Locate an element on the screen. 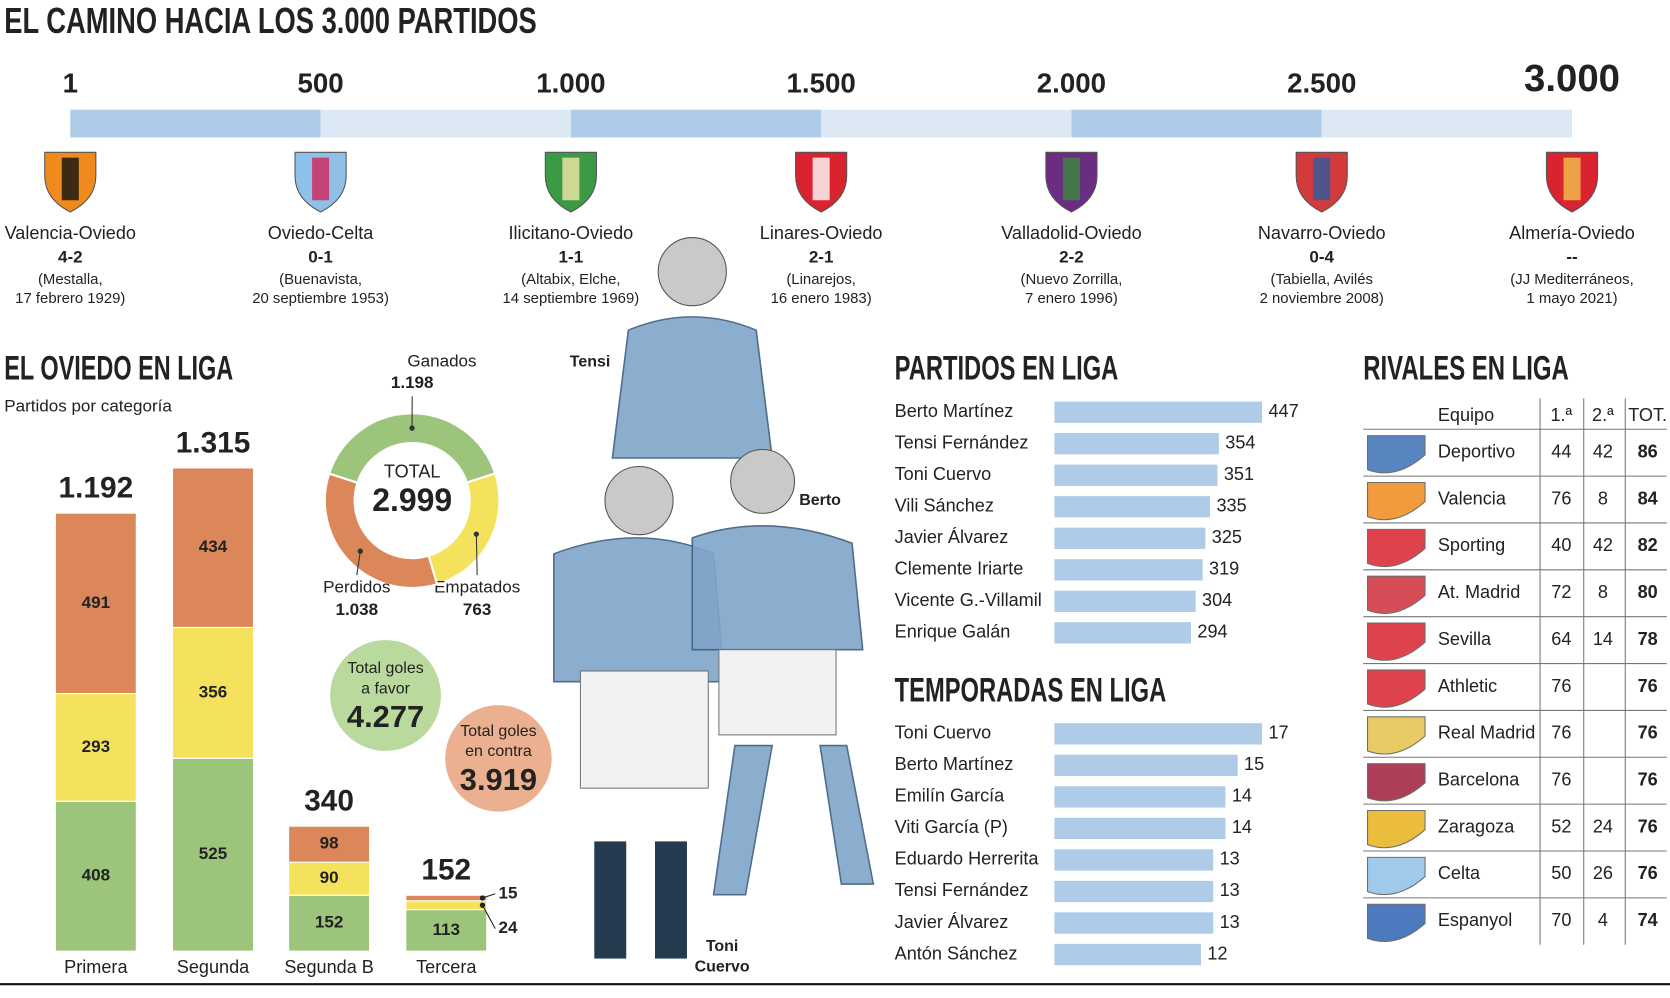 The image size is (1670, 998). photo-head is located at coordinates (639, 500).